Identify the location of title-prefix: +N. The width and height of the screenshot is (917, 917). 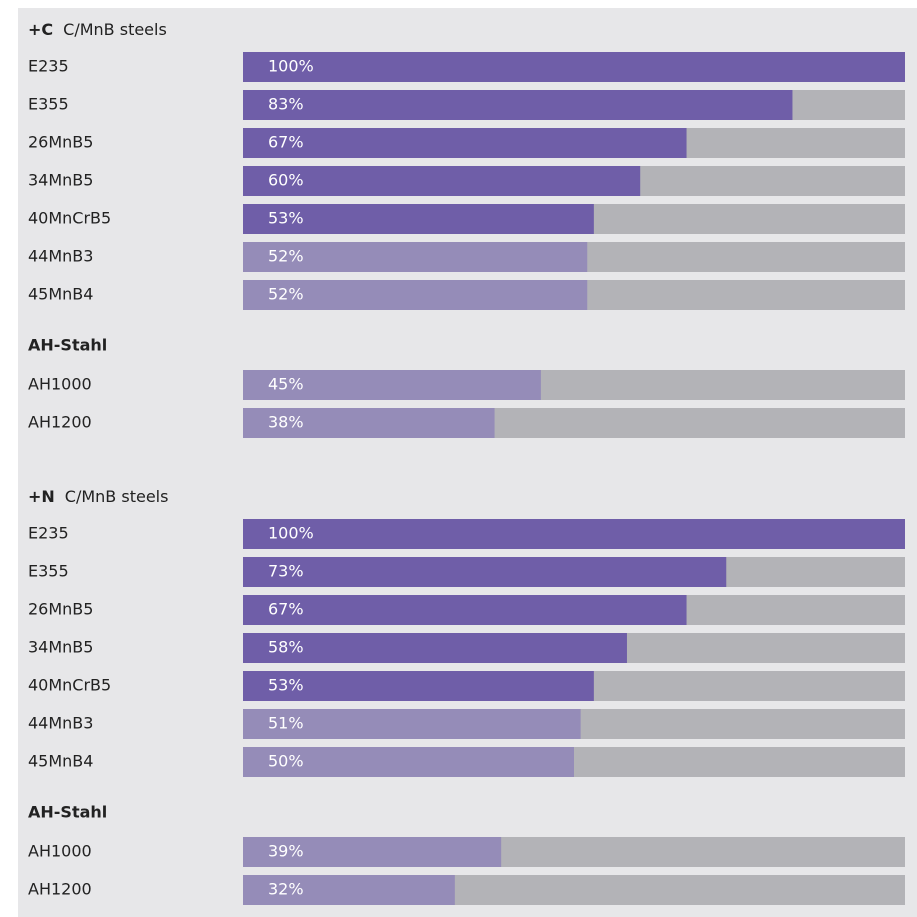
(41, 496).